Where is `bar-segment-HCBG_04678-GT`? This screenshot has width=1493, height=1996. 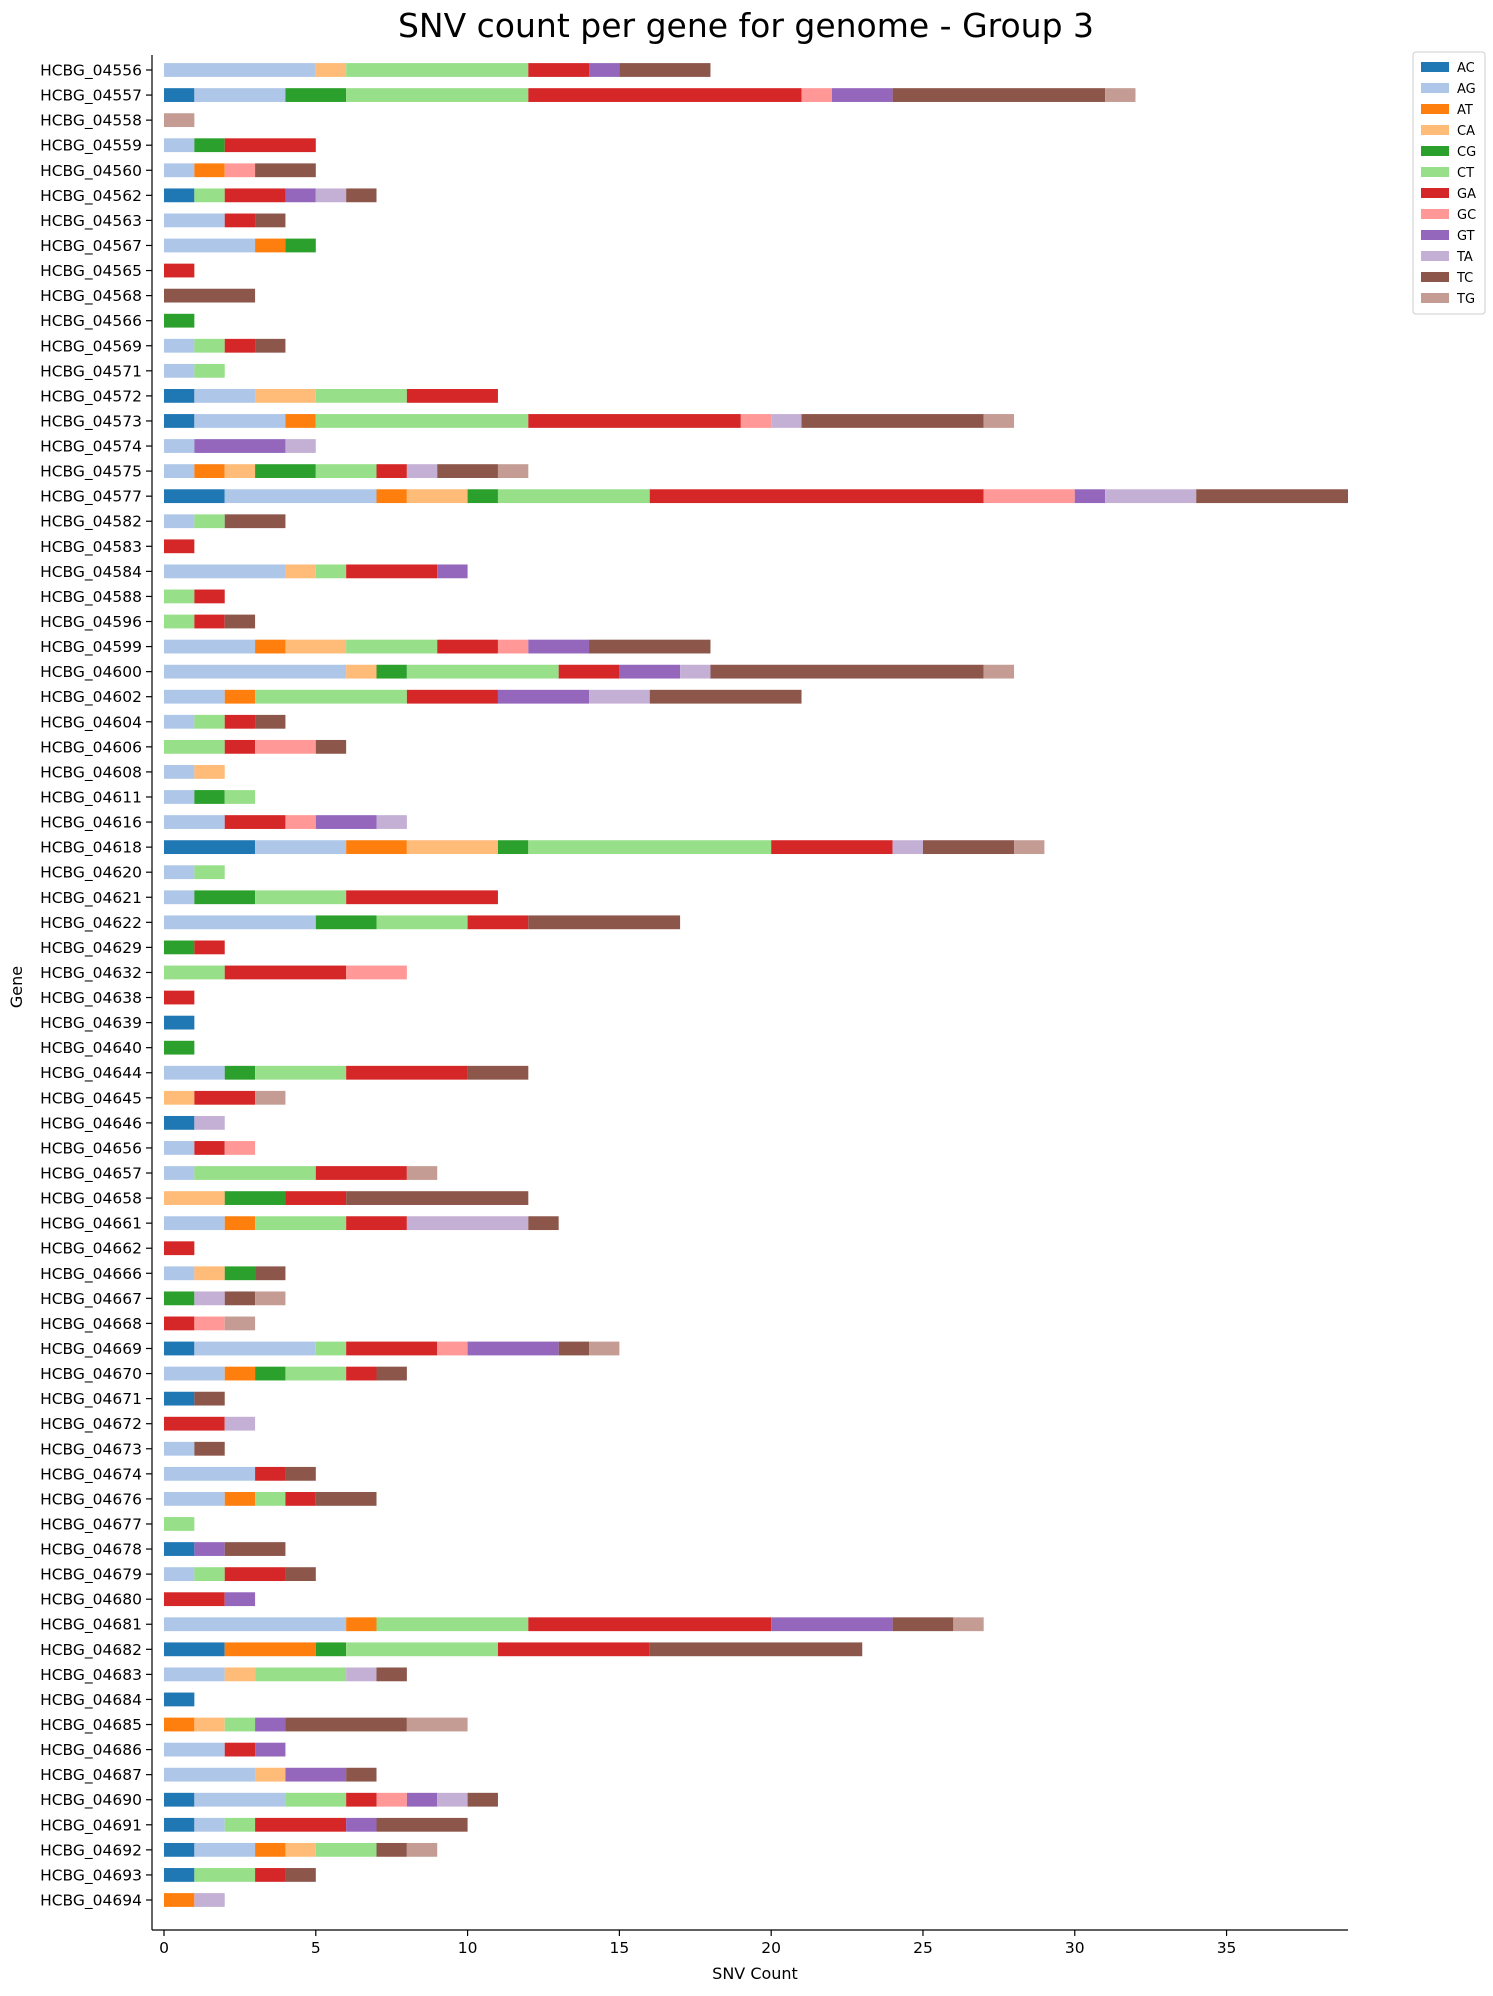 bar-segment-HCBG_04678-GT is located at coordinates (209, 1549).